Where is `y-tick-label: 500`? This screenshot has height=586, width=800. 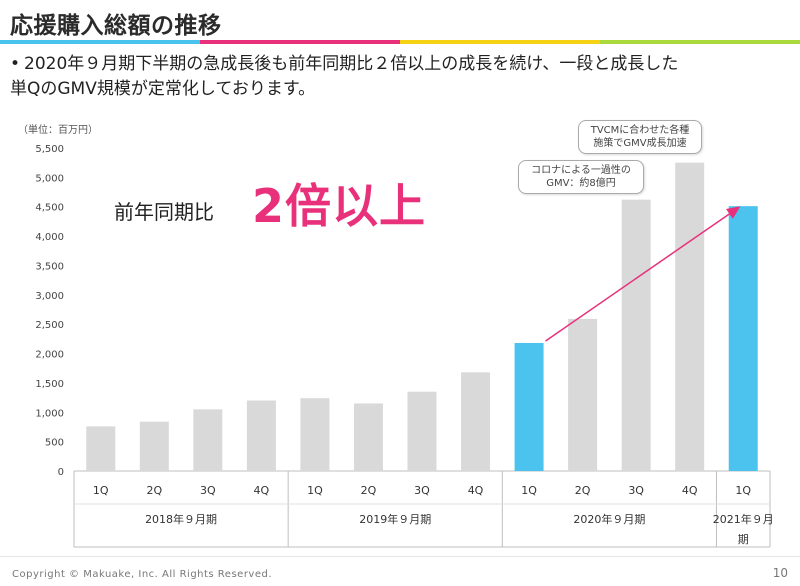
y-tick-label: 500 is located at coordinates (54, 443).